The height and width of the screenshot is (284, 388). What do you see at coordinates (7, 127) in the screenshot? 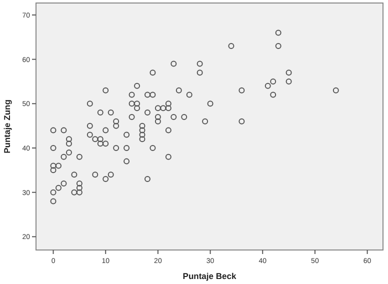
I see `y-axis-title: Puntaje Zung` at bounding box center [7, 127].